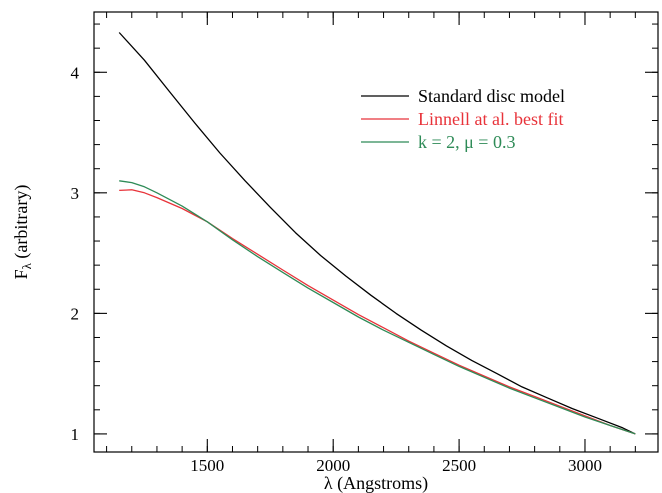 The width and height of the screenshot is (662, 493). What do you see at coordinates (21, 274) in the screenshot?
I see `y-axis-label-main: F` at bounding box center [21, 274].